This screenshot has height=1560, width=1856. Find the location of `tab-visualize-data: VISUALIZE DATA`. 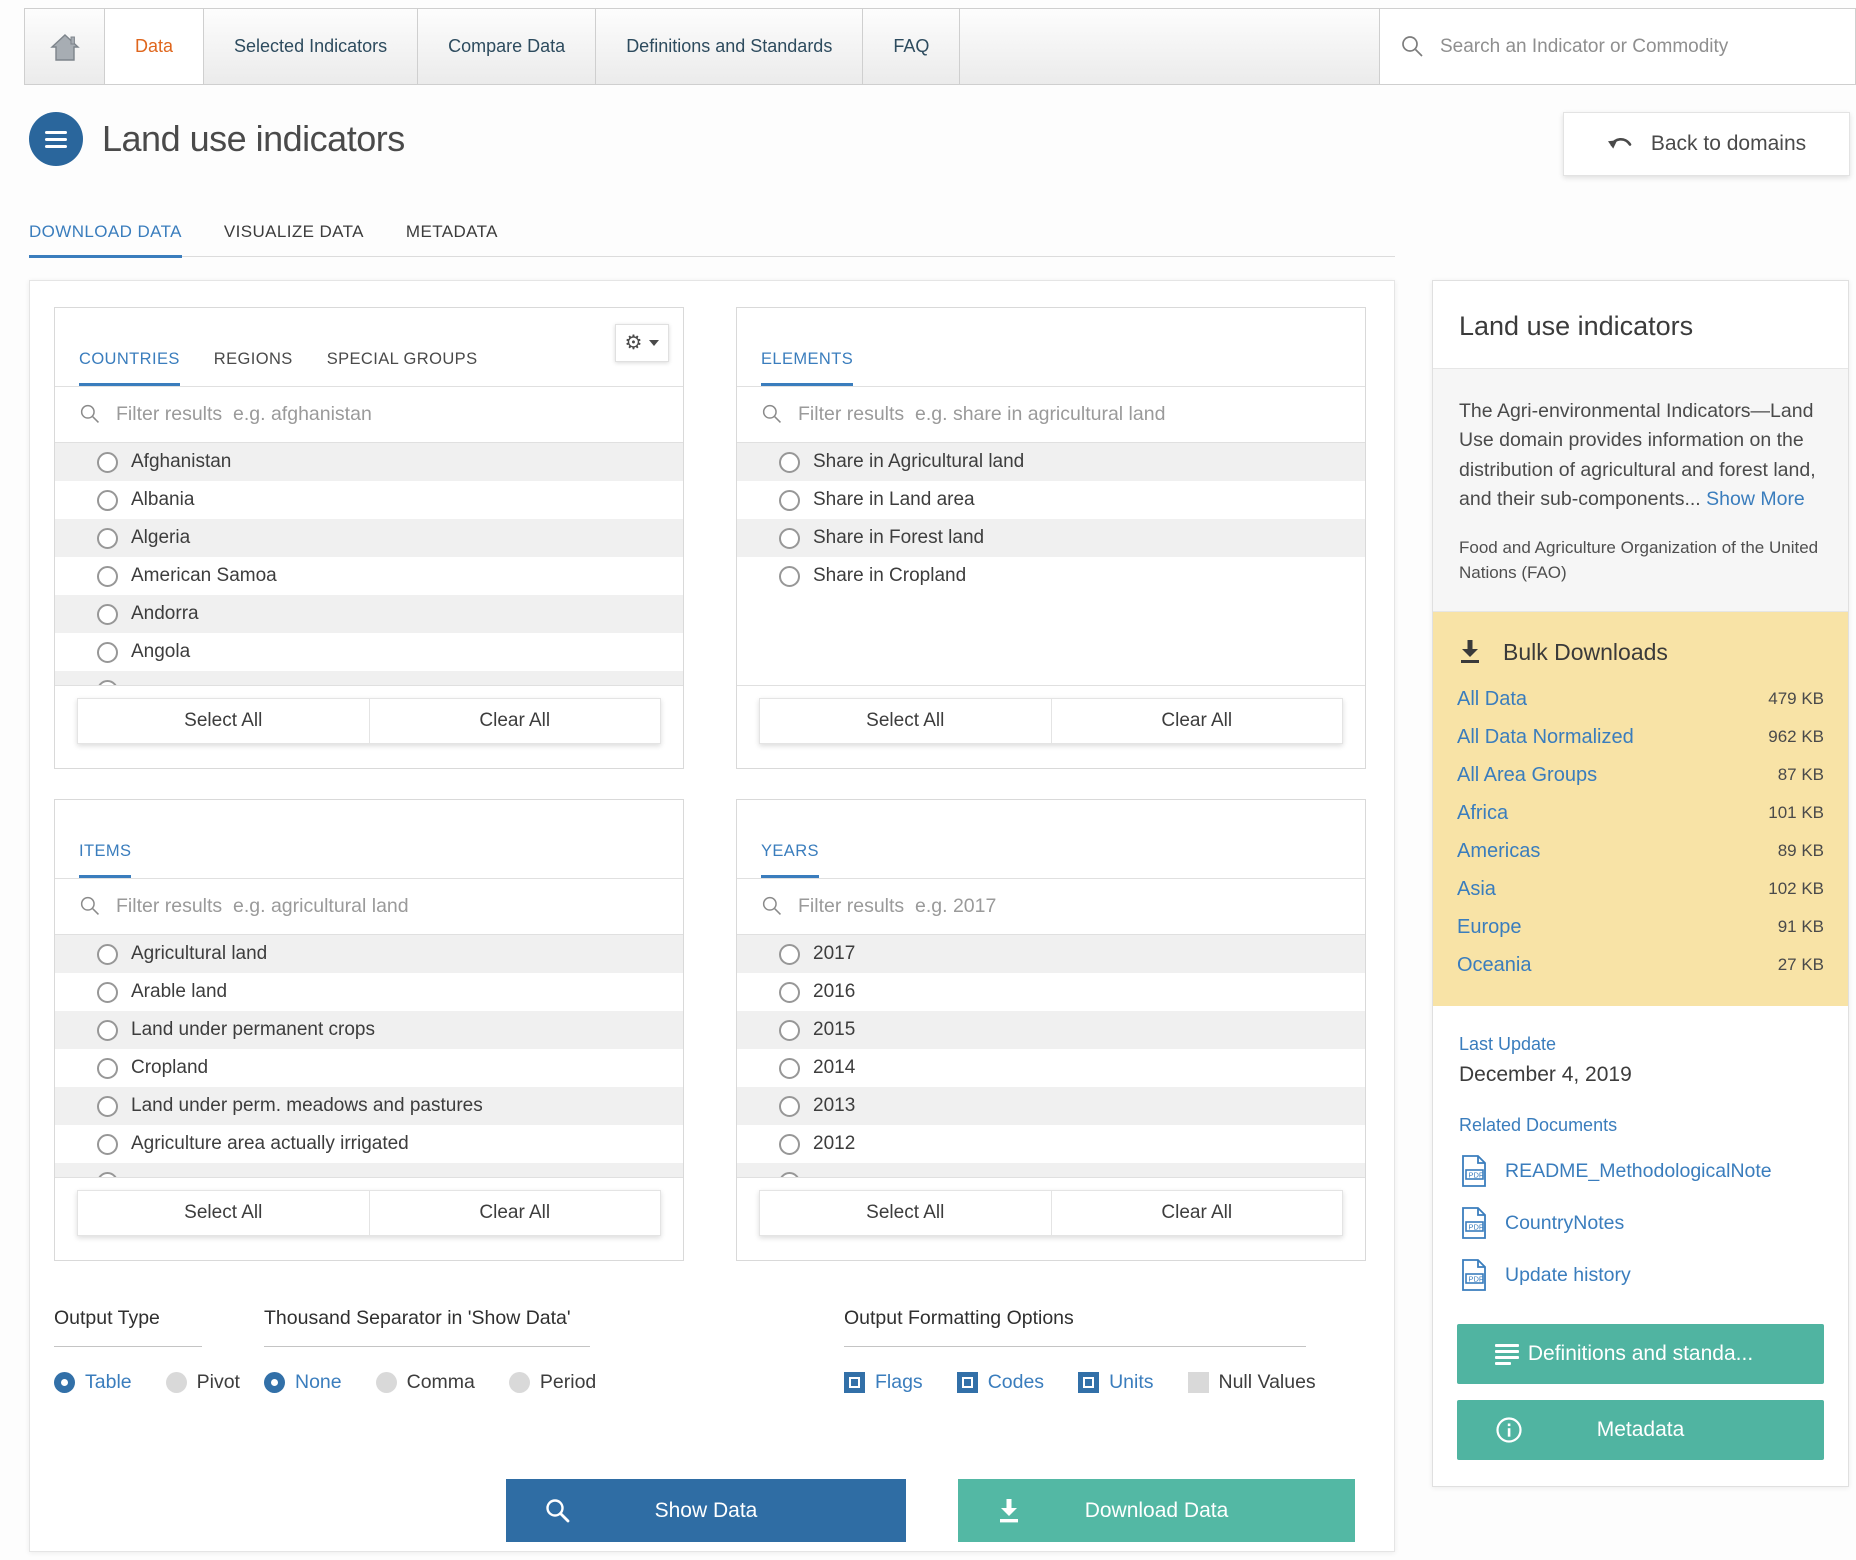

tab-visualize-data: VISUALIZE DATA is located at coordinates (293, 231).